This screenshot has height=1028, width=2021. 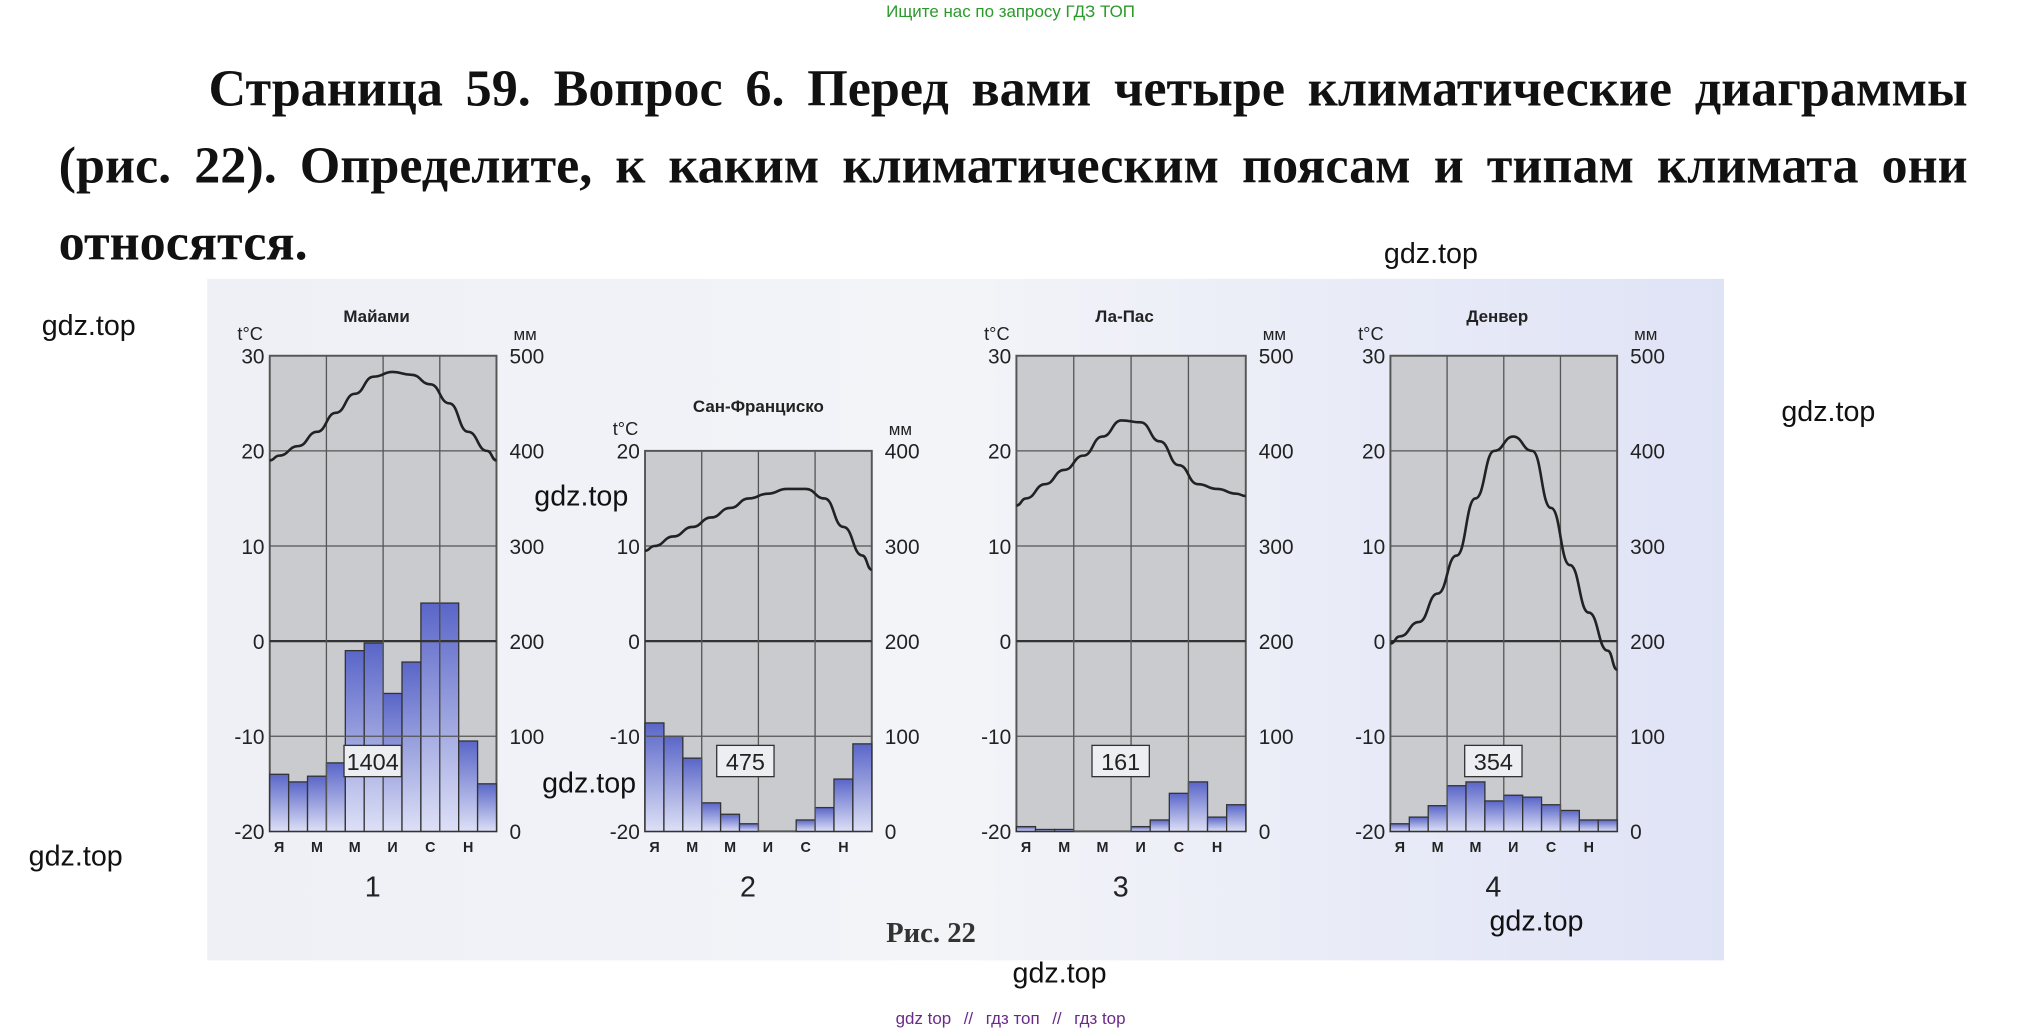 I want to click on chart-title: Сан-Франциско, so click(x=758, y=406).